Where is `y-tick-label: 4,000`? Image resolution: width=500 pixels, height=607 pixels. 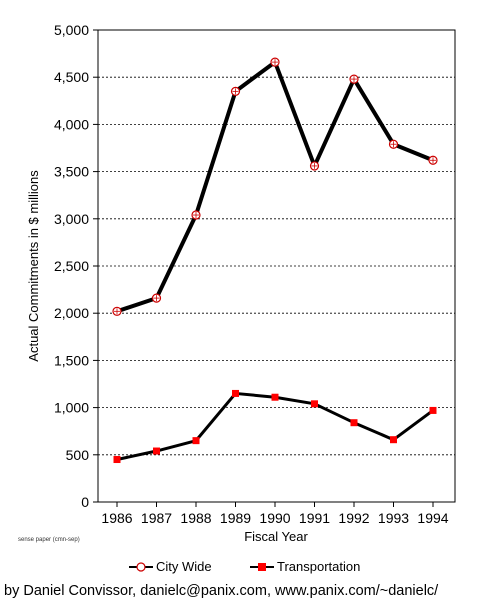
y-tick-label: 4,000 is located at coordinates (71, 124).